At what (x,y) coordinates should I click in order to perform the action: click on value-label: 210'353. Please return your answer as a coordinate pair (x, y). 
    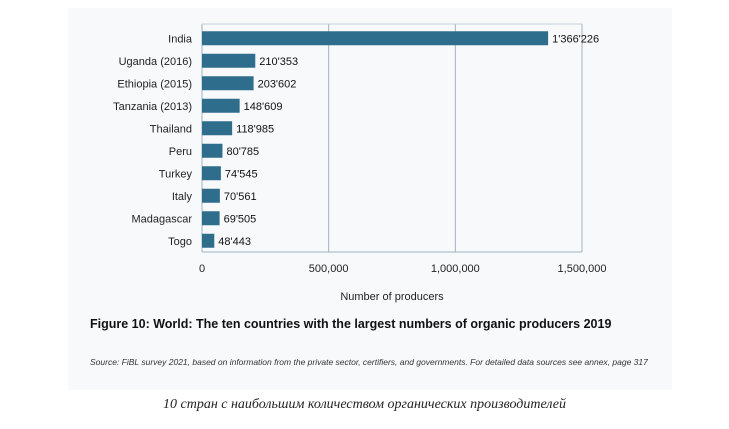
    Looking at the image, I should click on (278, 62).